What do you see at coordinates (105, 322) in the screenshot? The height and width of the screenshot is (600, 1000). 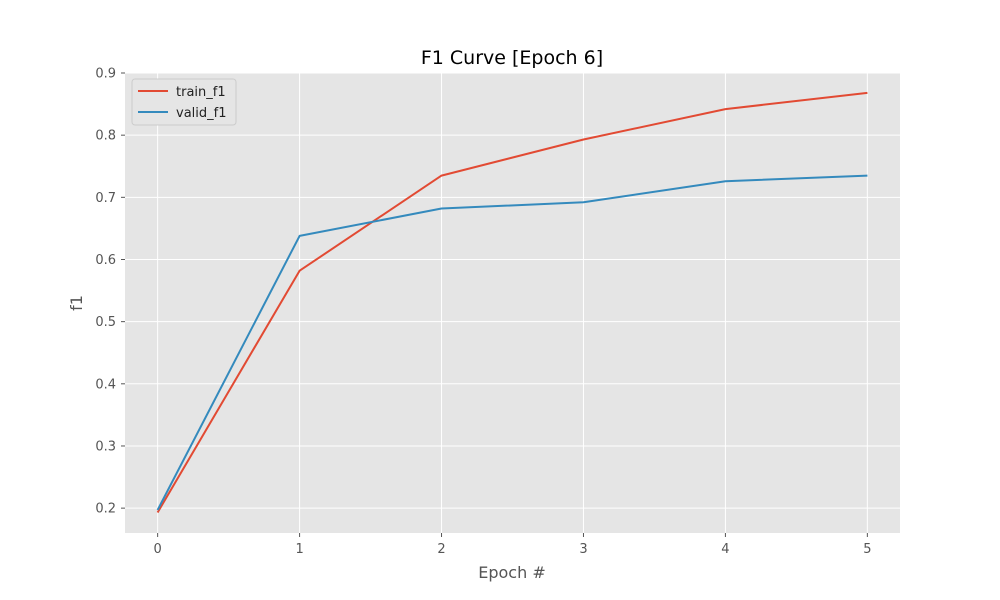 I see `y-tick-label: 0.5` at bounding box center [105, 322].